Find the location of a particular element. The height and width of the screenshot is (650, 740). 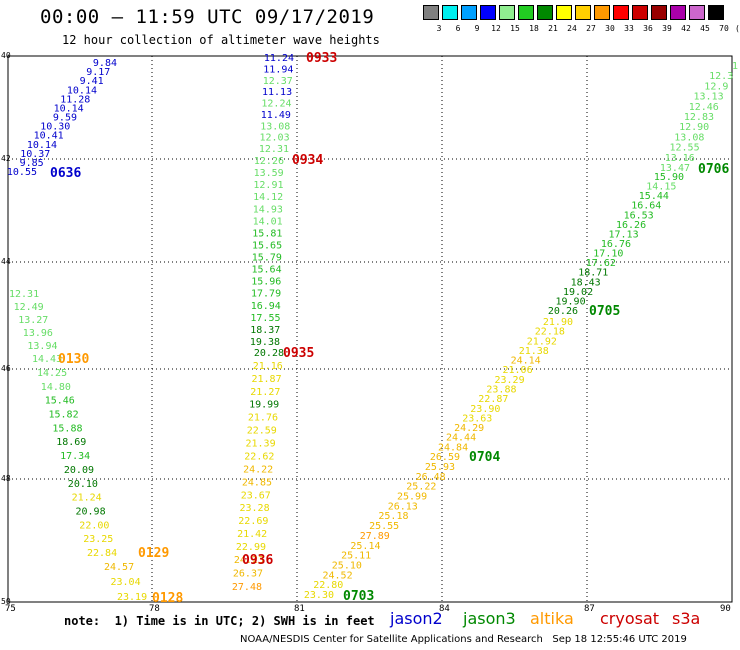

wave-height-label: 21.87 is located at coordinates (266, 379).